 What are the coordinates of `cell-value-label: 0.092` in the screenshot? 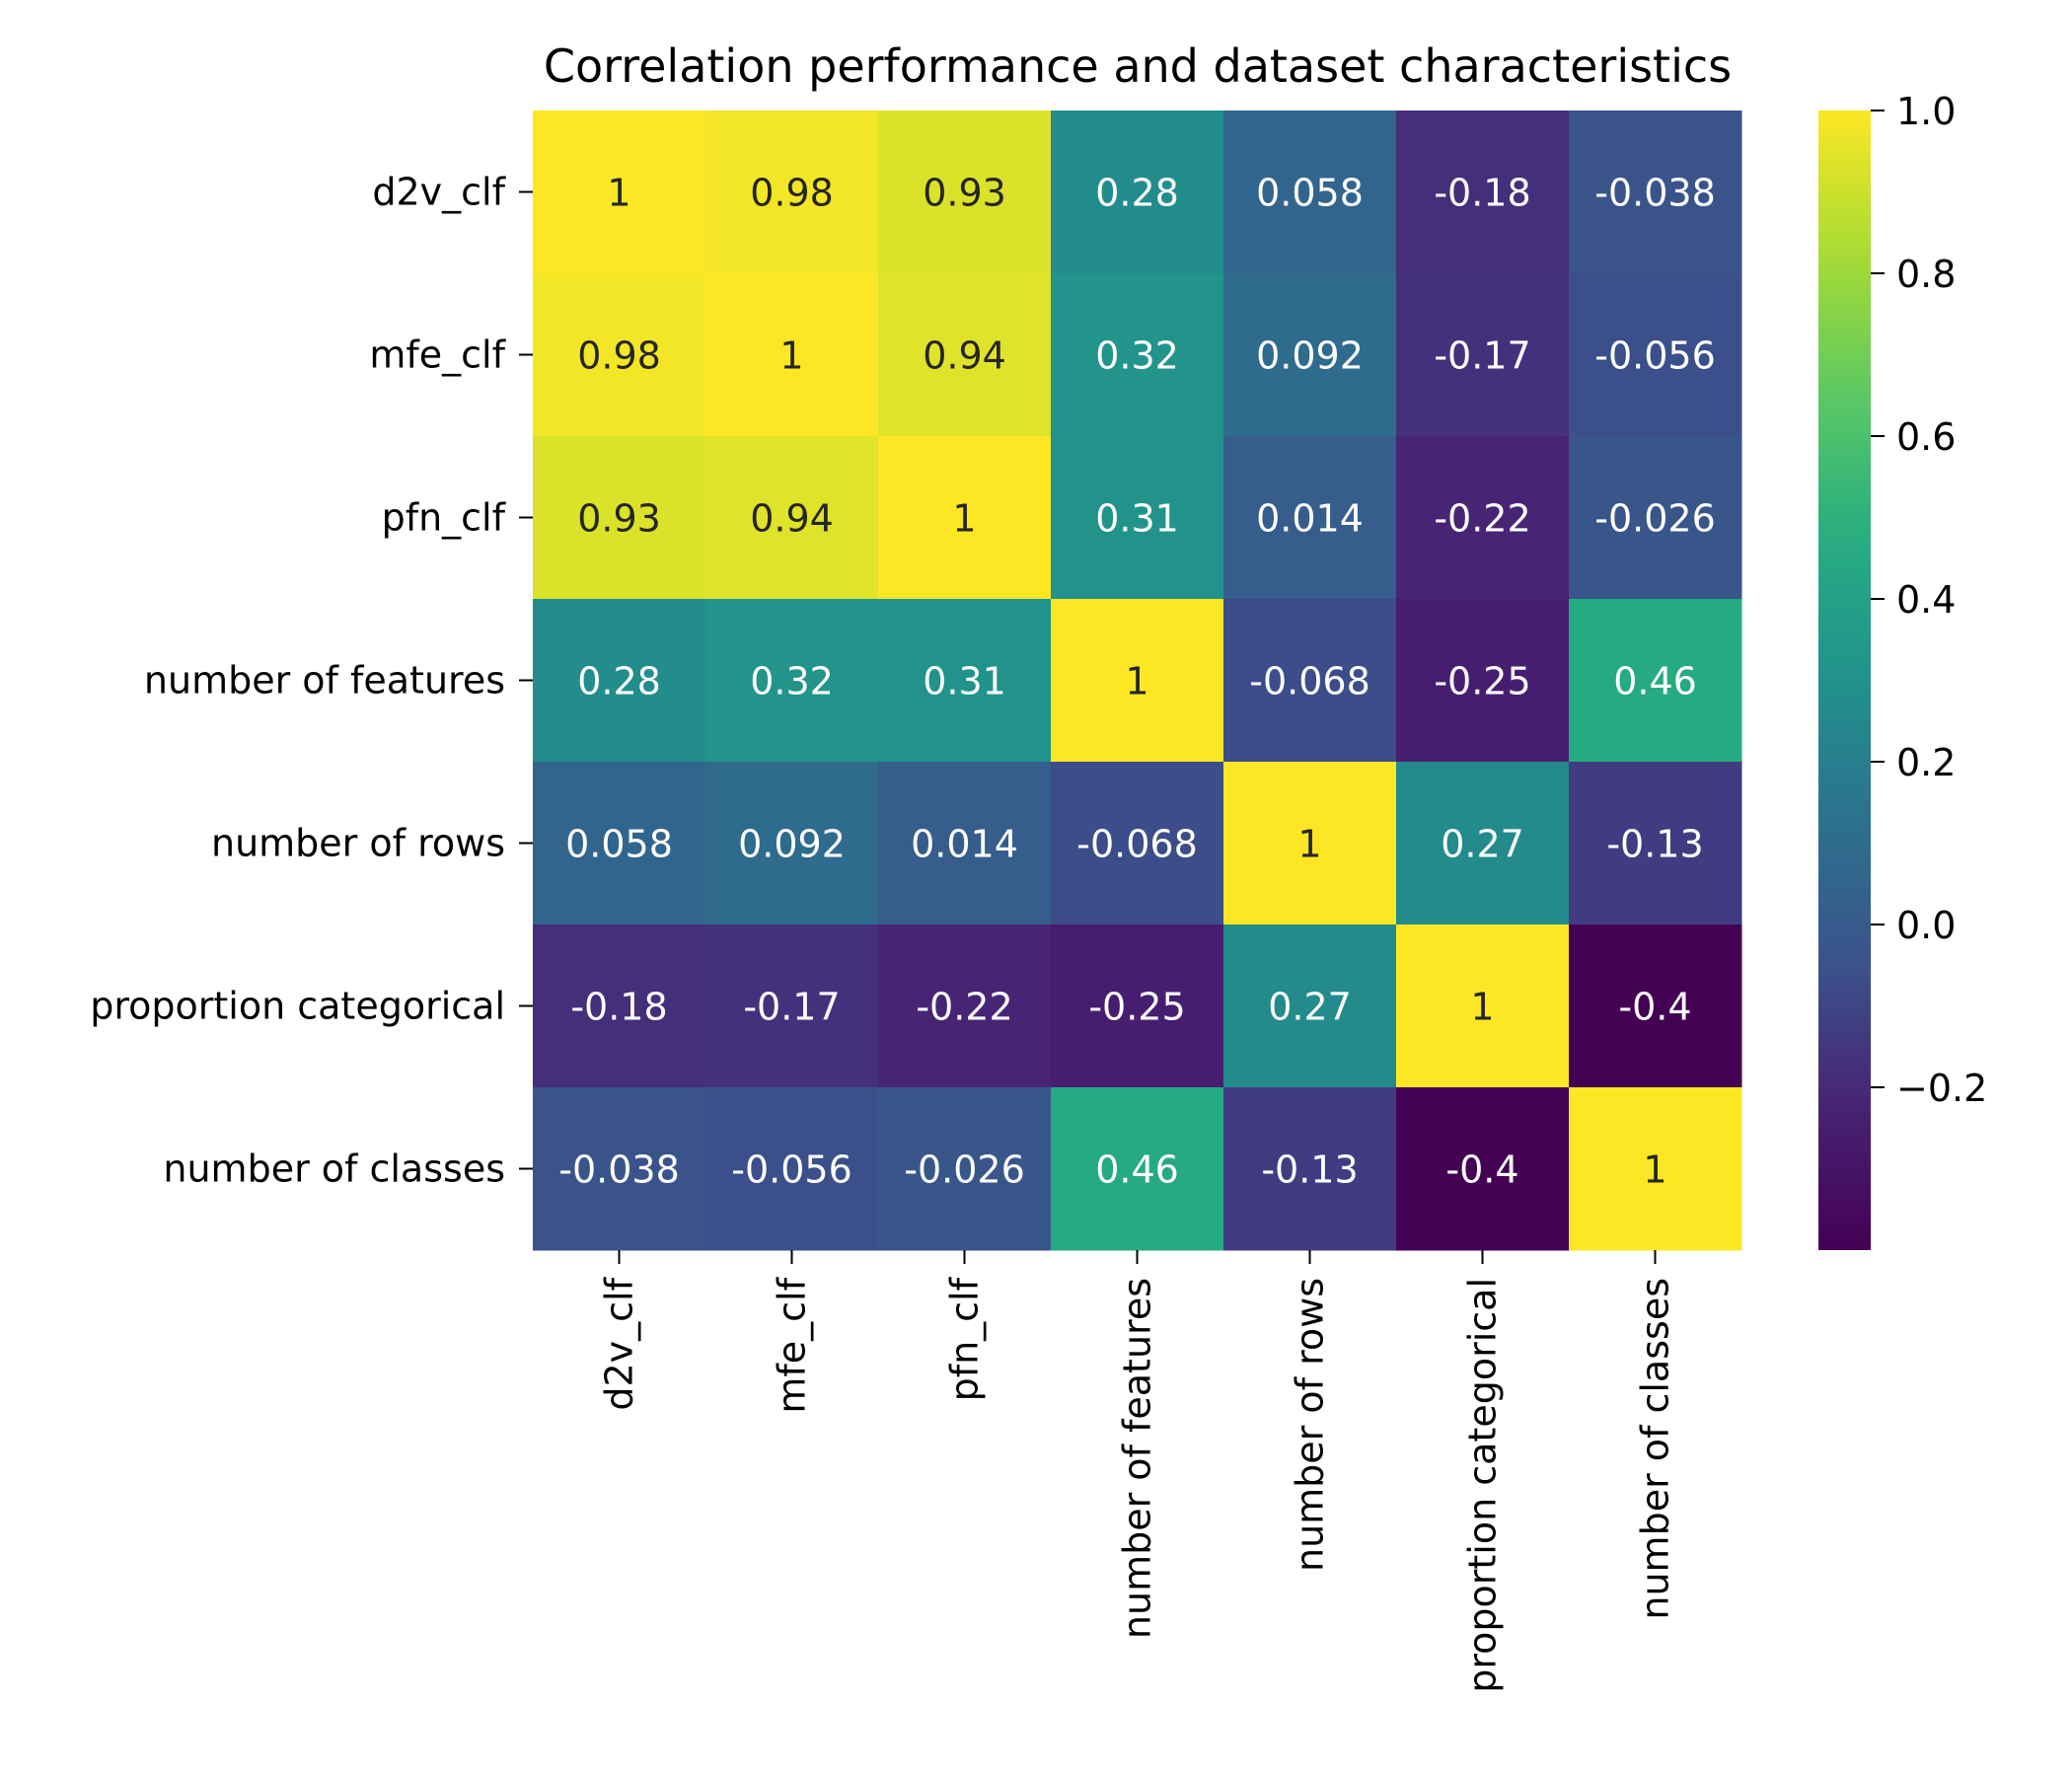 It's located at (1310, 356).